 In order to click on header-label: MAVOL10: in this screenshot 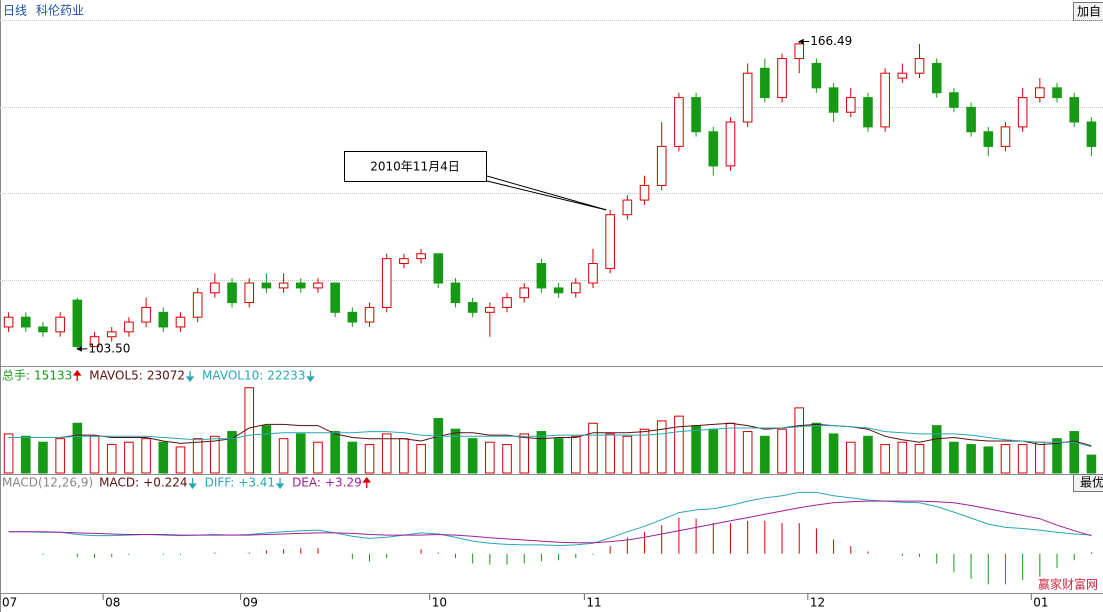, I will do `click(232, 376)`.